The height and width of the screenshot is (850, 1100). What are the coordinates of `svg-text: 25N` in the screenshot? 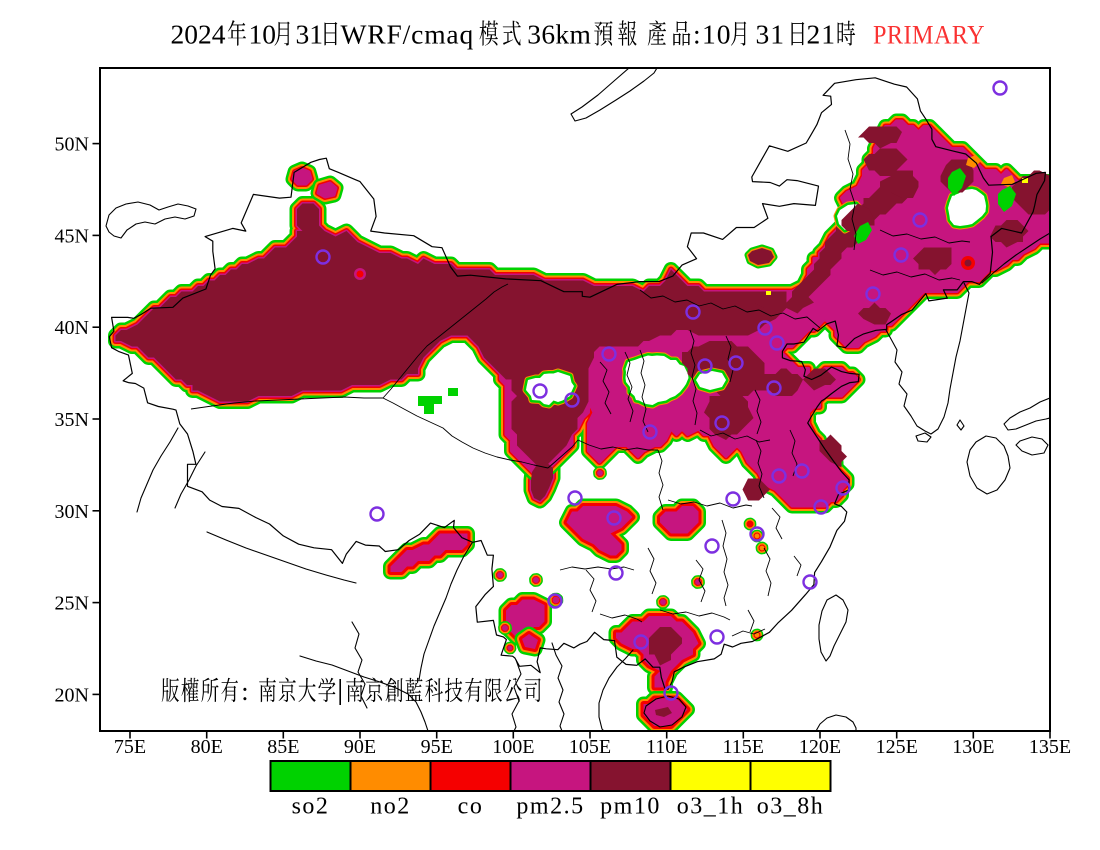 It's located at (72, 604).